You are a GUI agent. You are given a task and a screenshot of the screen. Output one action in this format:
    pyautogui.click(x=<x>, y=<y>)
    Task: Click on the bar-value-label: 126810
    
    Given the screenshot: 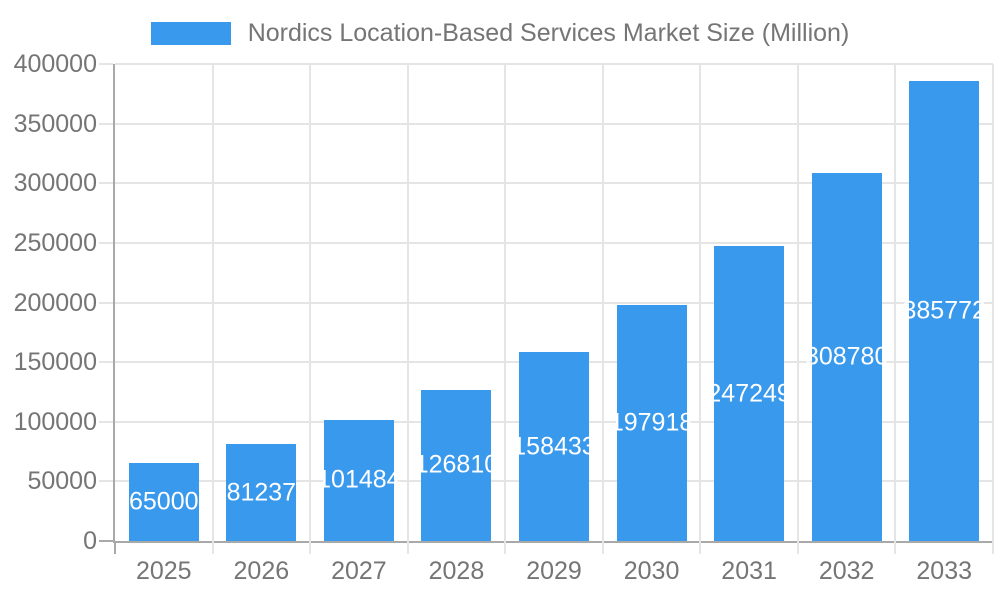 What is the action you would take?
    pyautogui.click(x=456, y=464)
    